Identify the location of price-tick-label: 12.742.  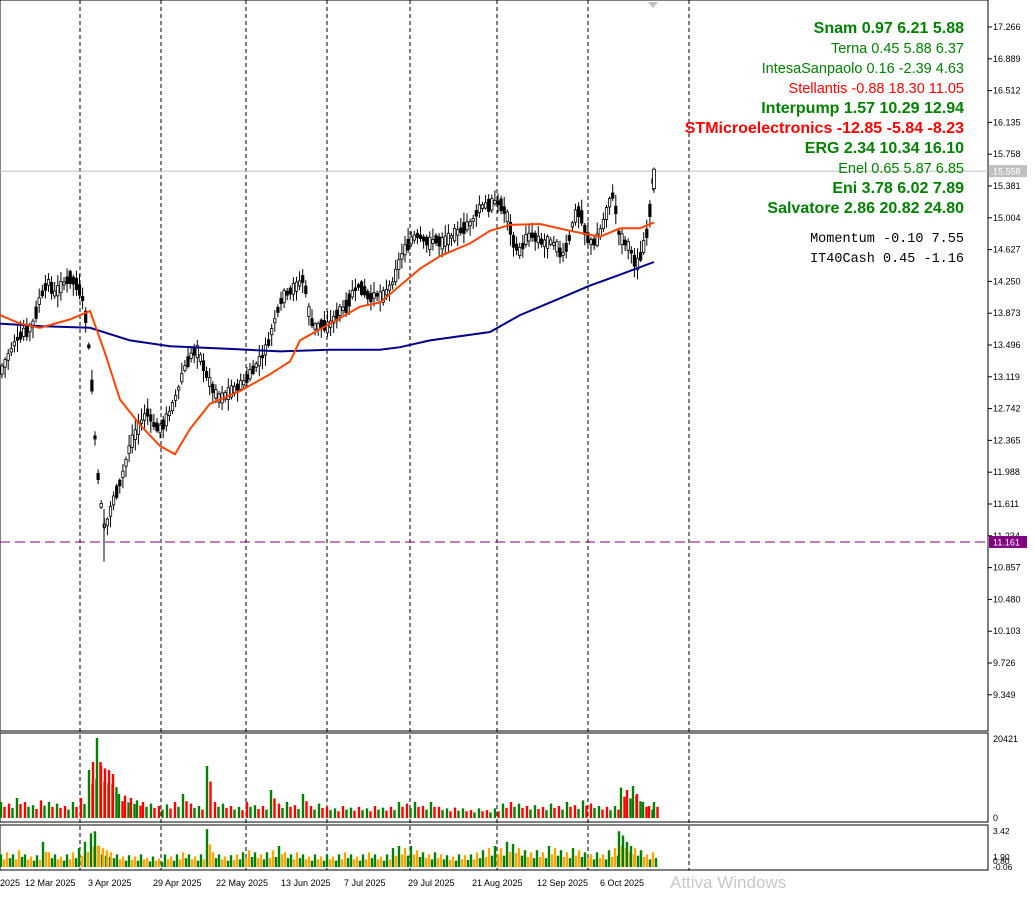
(1007, 409).